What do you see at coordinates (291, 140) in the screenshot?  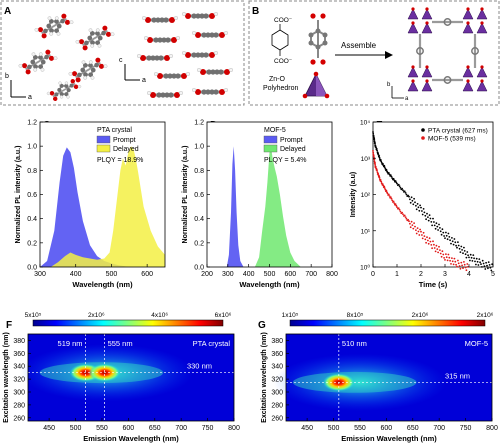 I see `legend-label: Prompt` at bounding box center [291, 140].